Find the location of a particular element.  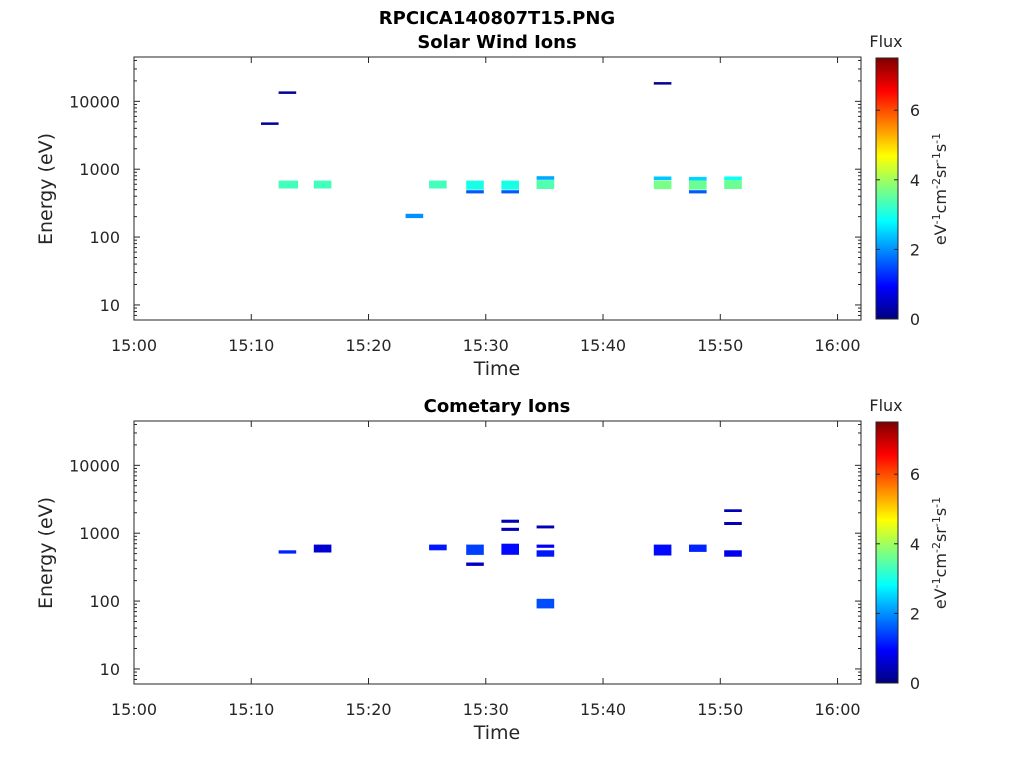

panel-title: Solar Wind Ions is located at coordinates (496, 42).